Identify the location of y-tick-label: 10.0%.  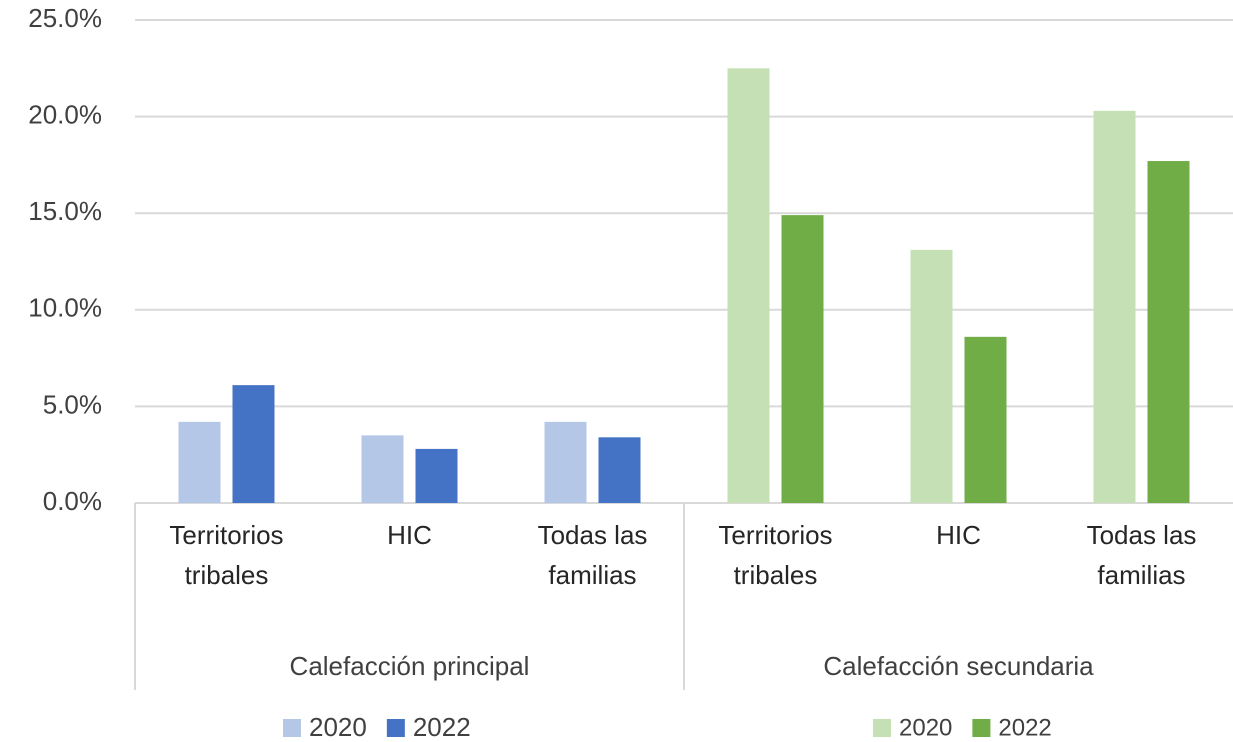
(65, 308).